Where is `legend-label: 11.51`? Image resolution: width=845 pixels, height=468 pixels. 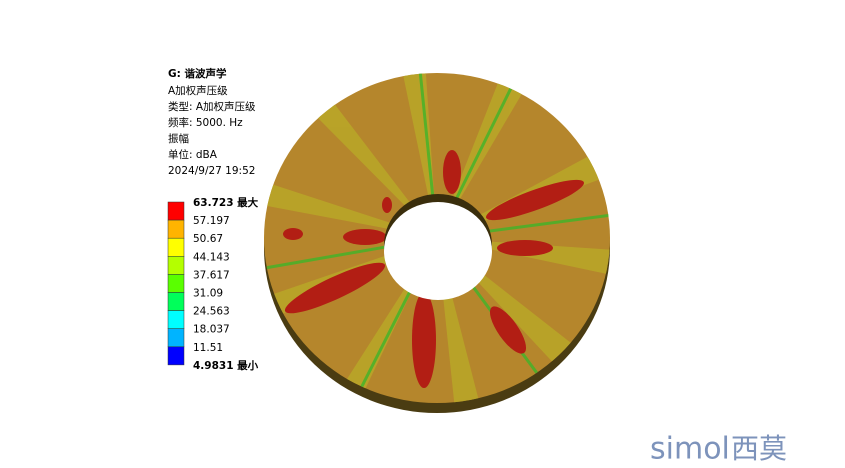 legend-label: 11.51 is located at coordinates (208, 348).